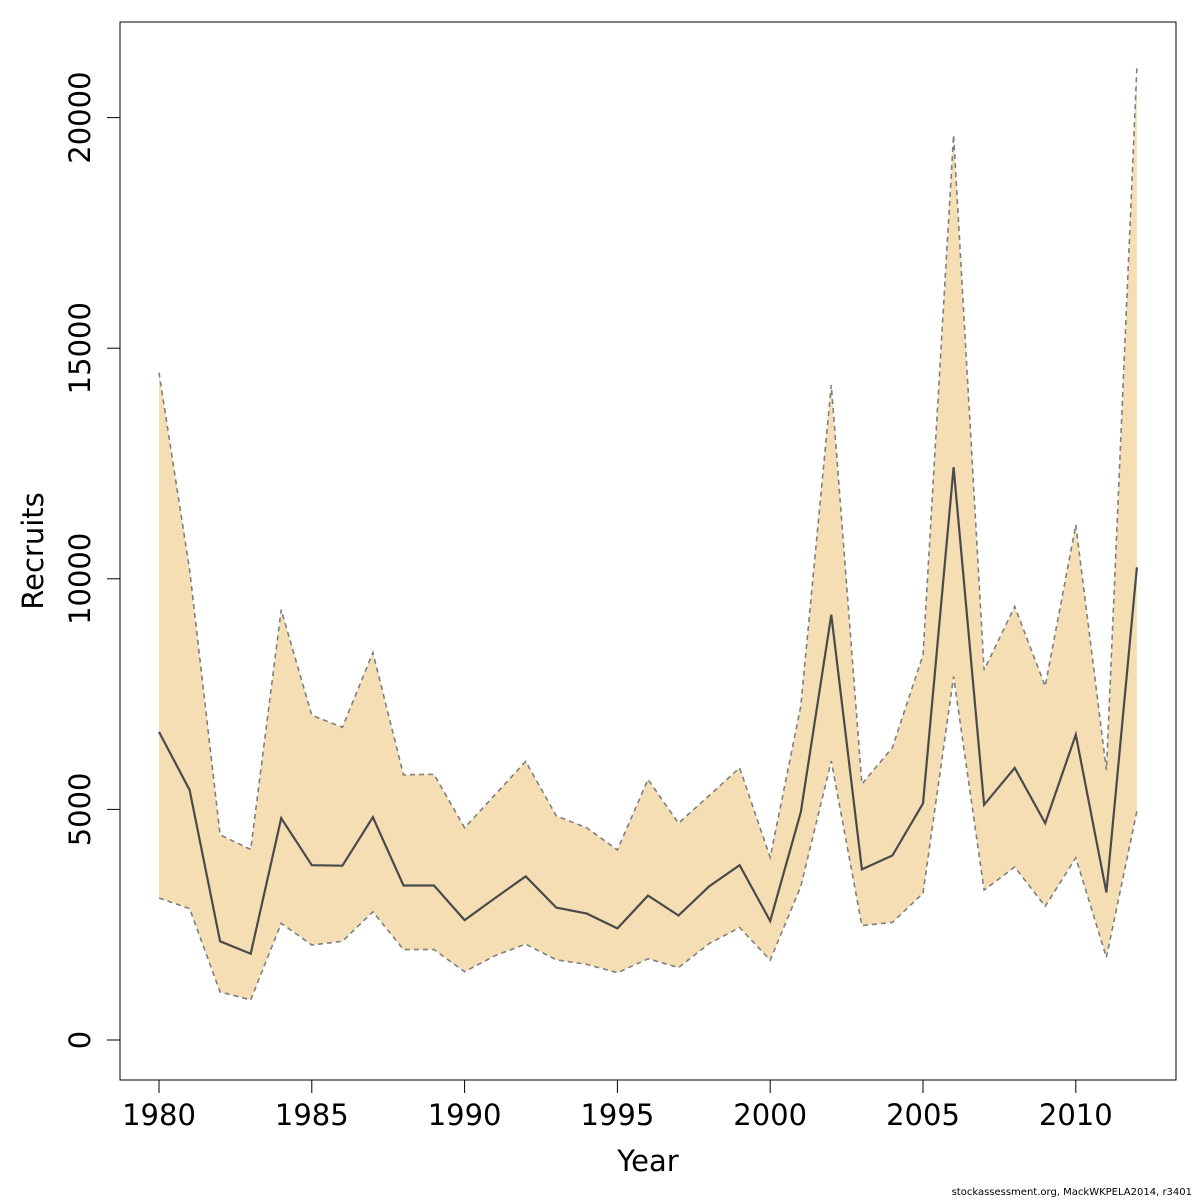  What do you see at coordinates (312, 1115) in the screenshot?
I see `x-tick-label: 1985` at bounding box center [312, 1115].